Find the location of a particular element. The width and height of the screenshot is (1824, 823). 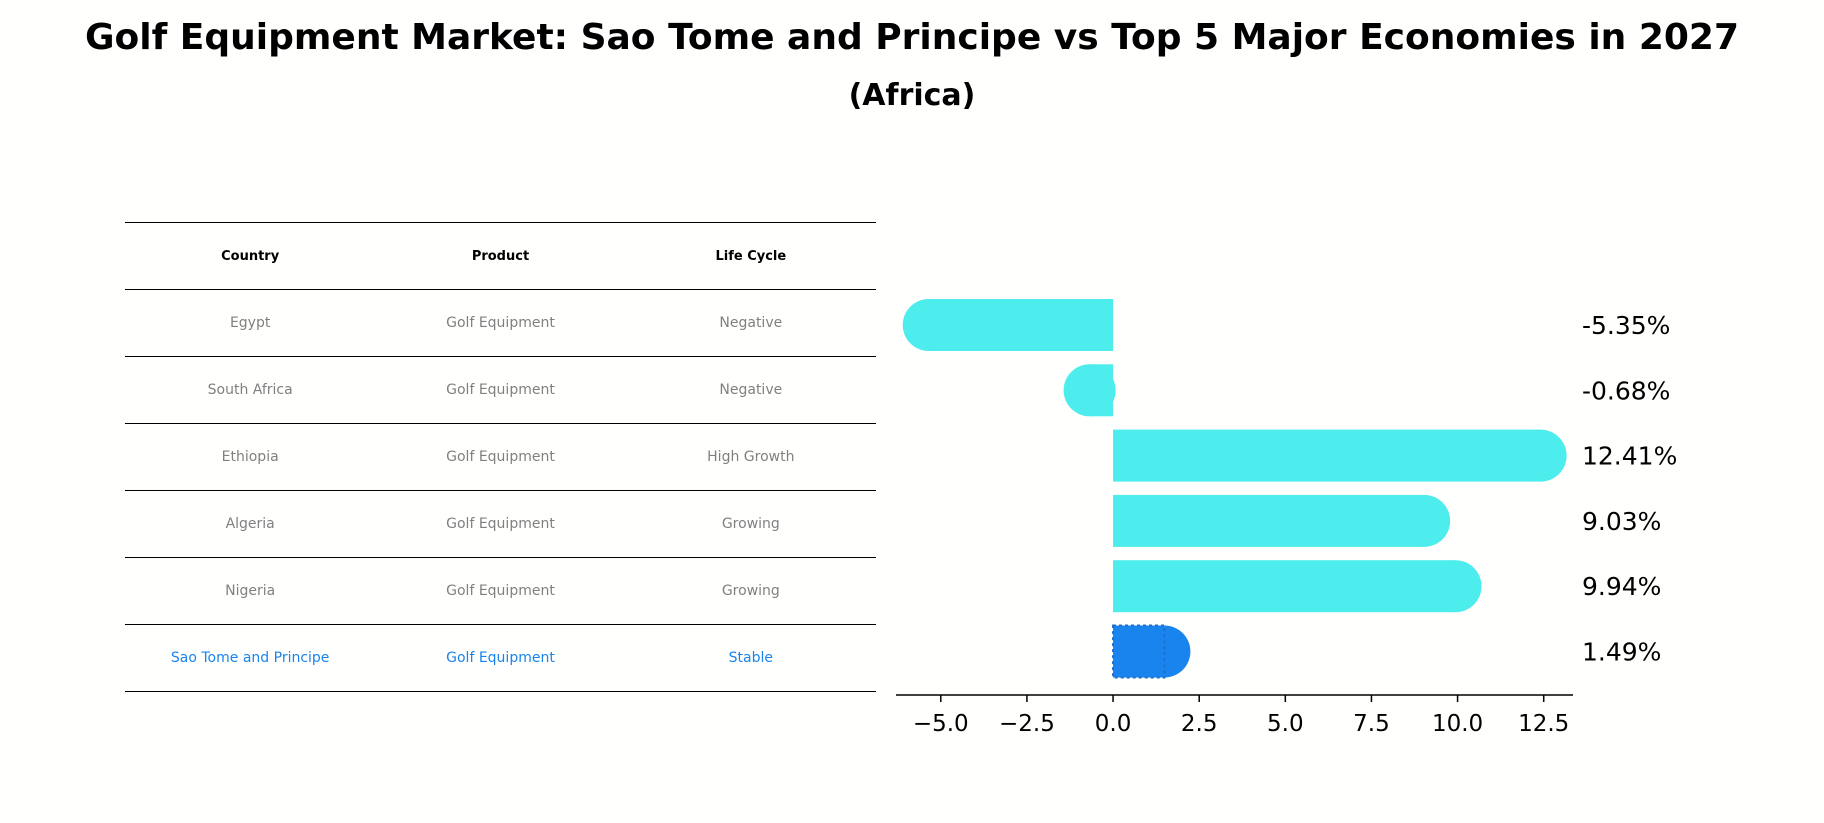

table-header-row: Country Product Life Cycle is located at coordinates (500, 256).